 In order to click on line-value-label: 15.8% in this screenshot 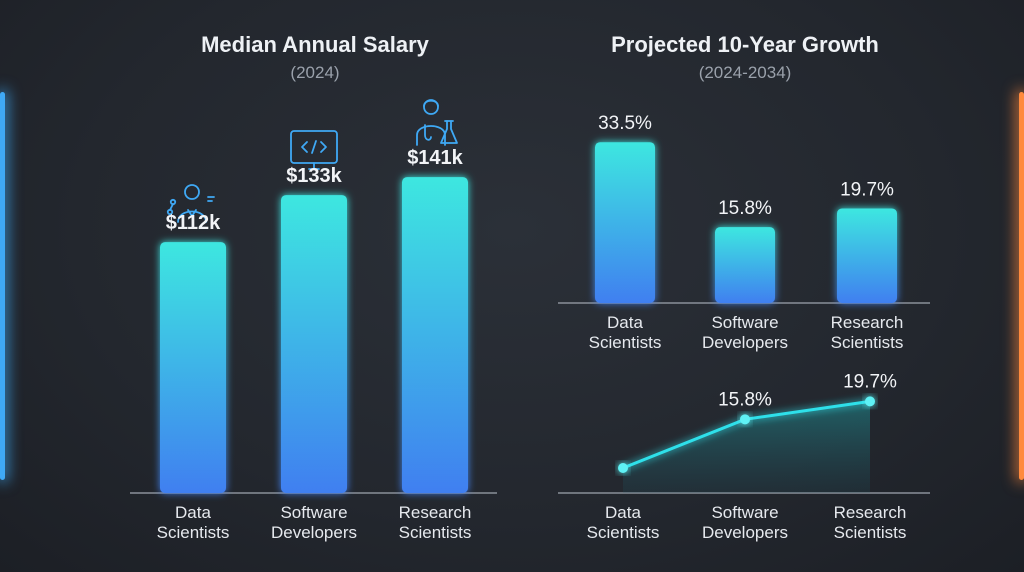, I will do `click(745, 399)`.